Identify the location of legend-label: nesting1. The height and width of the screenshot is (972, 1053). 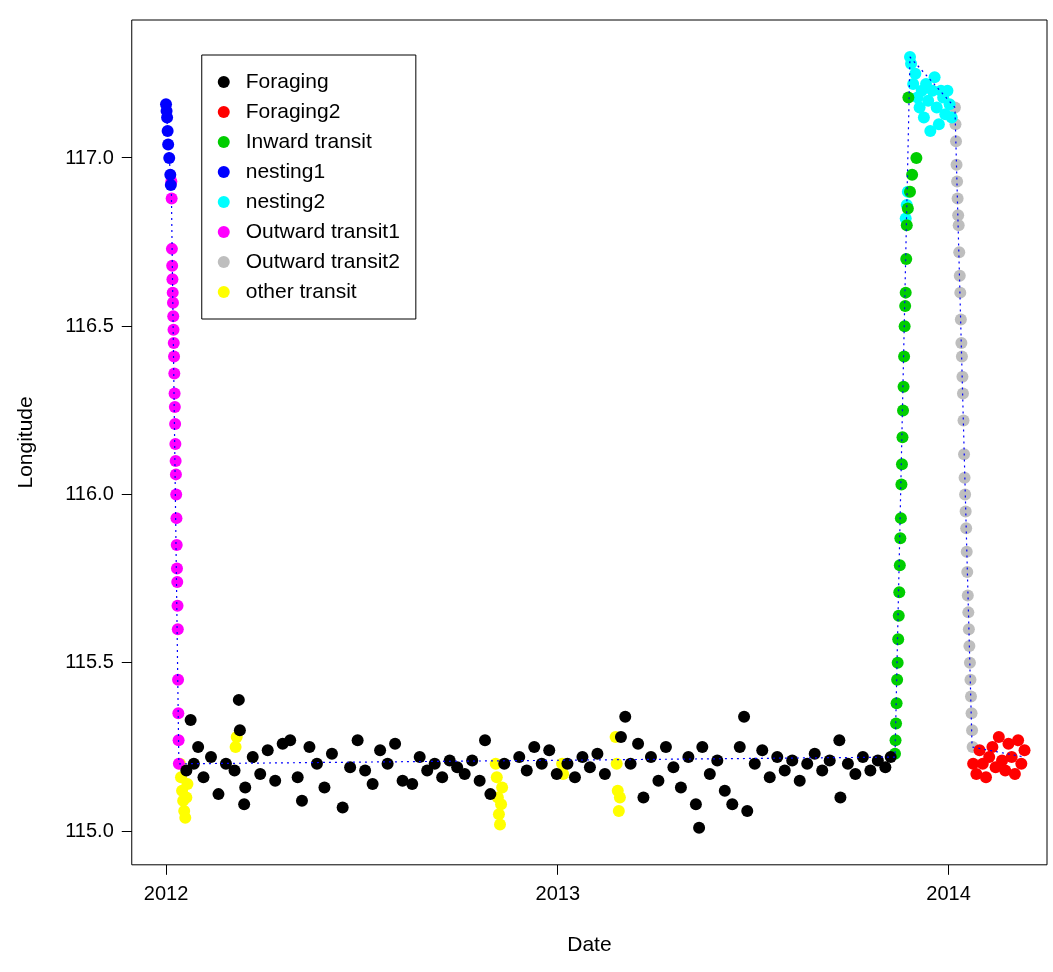
(285, 170).